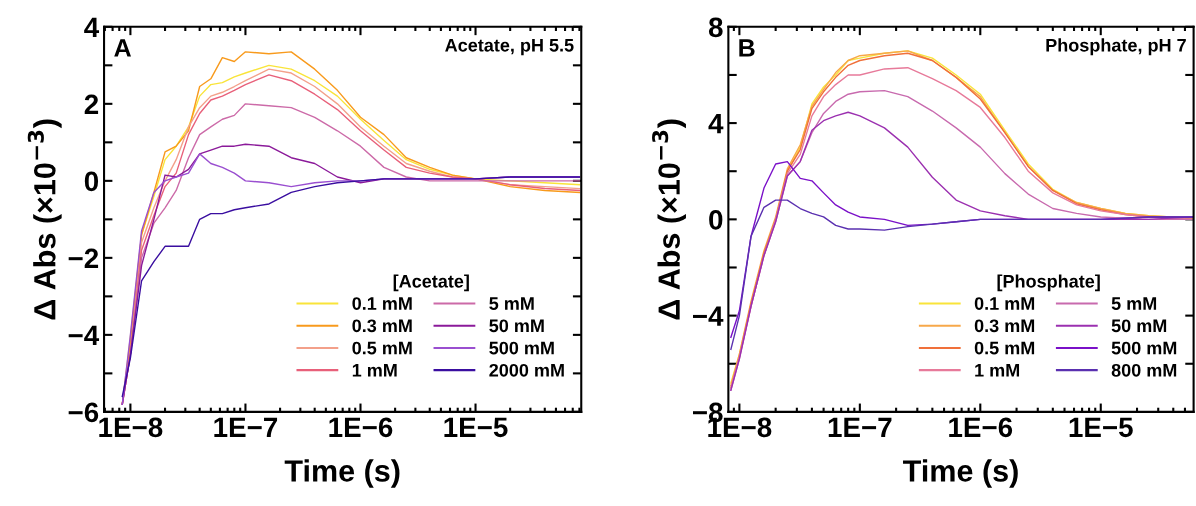 The image size is (1196, 506). I want to click on annotation: A, so click(122, 48).